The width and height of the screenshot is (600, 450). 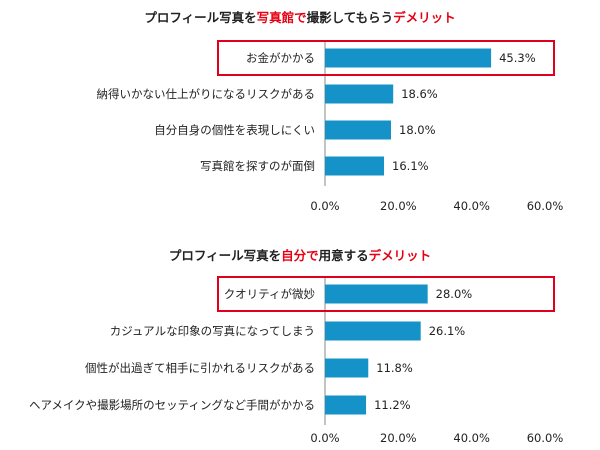 I want to click on chart2-value-label-1: 28.0%, so click(x=454, y=294).